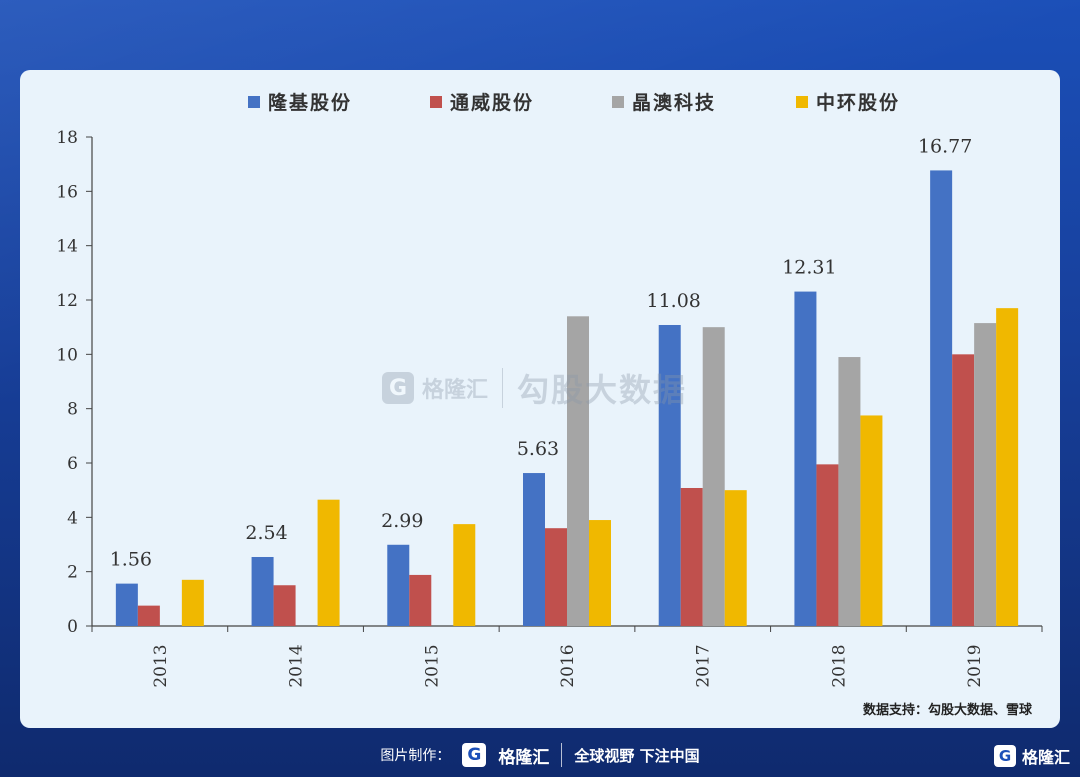 The height and width of the screenshot is (777, 1080). Describe the element at coordinates (67, 247) in the screenshot. I see `y-tick-label: 14` at that location.